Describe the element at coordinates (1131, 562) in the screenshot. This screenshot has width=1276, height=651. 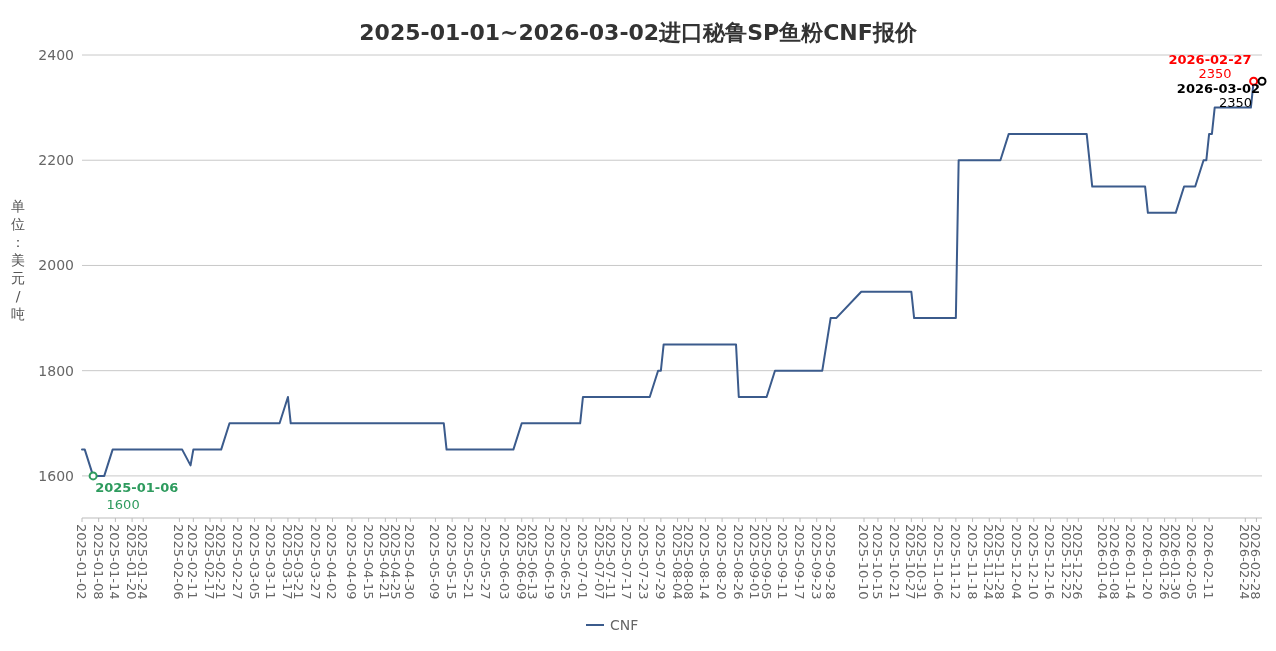
I see `x-tick-label: 2026-01-14` at that location.